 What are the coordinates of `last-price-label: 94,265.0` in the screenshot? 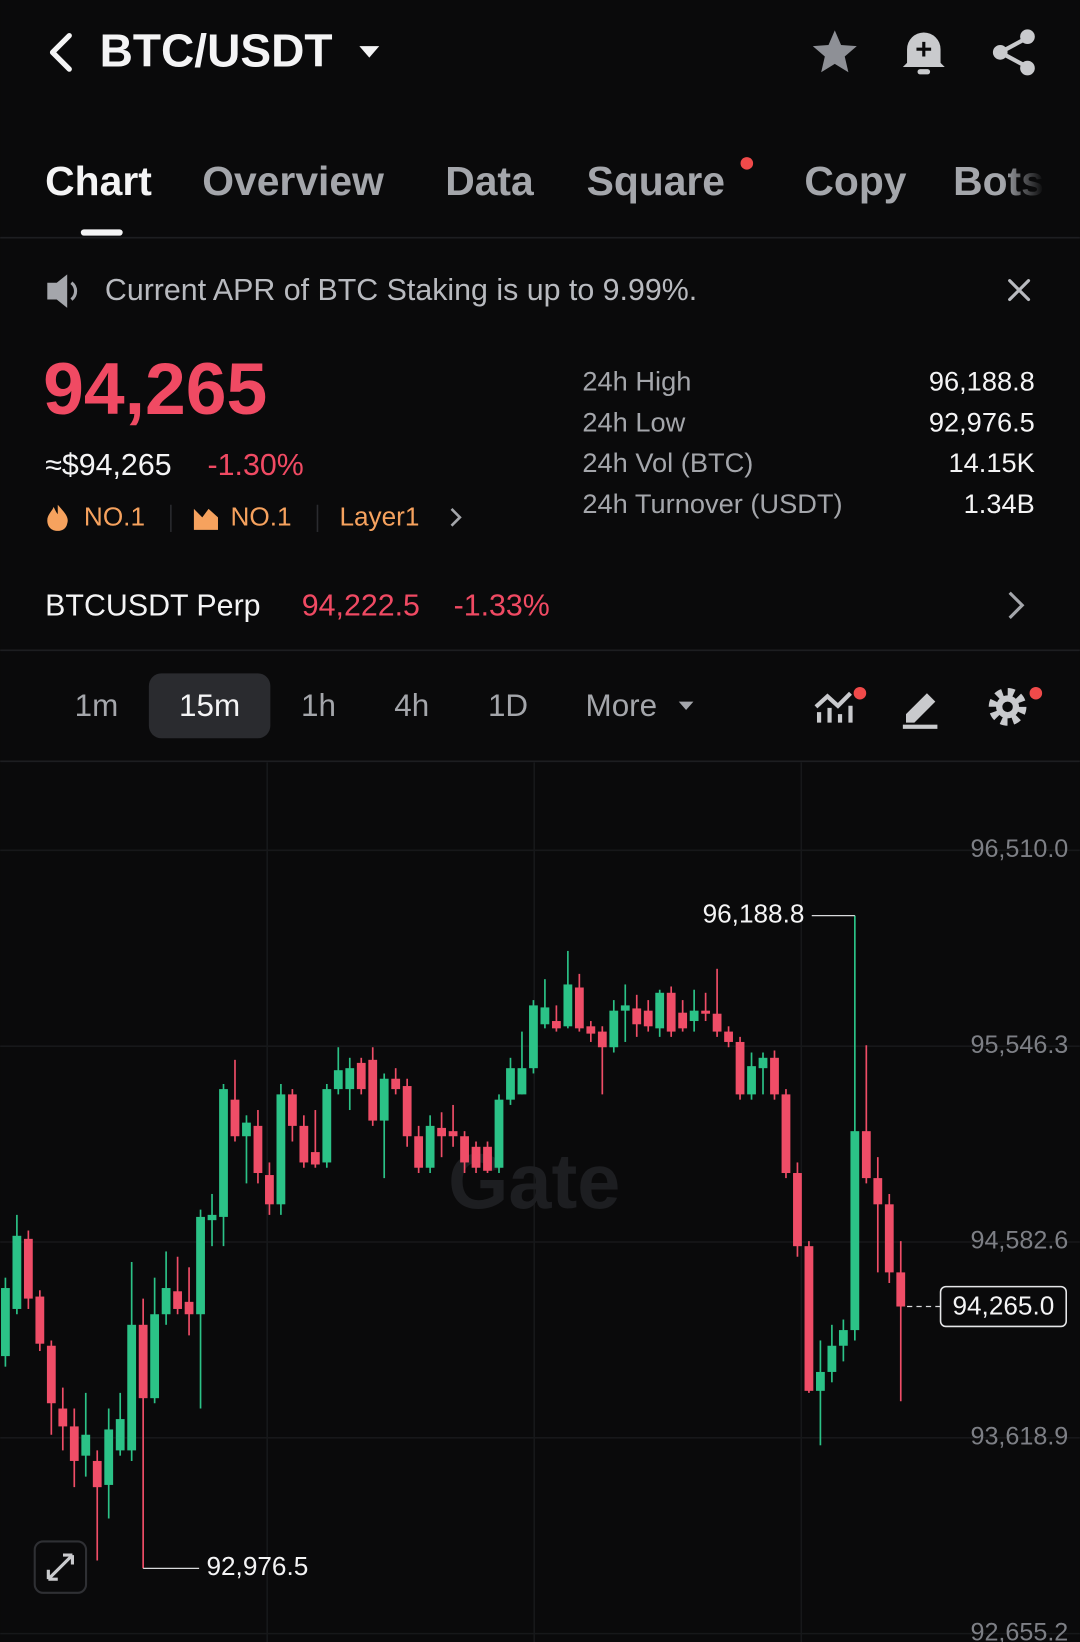 It's located at (1003, 1305).